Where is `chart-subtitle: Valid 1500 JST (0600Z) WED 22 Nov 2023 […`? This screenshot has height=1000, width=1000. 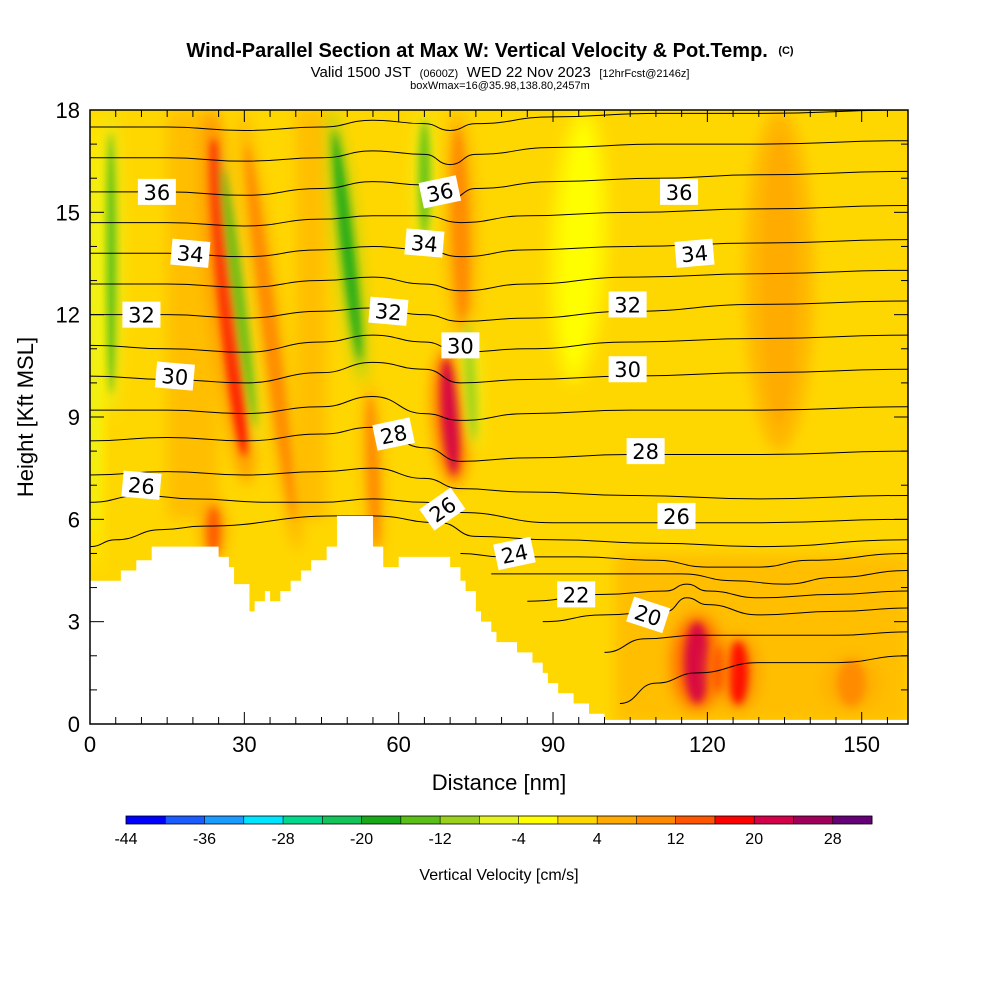
chart-subtitle: Valid 1500 JST (0600Z) WED 22 Nov 2023 [… is located at coordinates (500, 72).